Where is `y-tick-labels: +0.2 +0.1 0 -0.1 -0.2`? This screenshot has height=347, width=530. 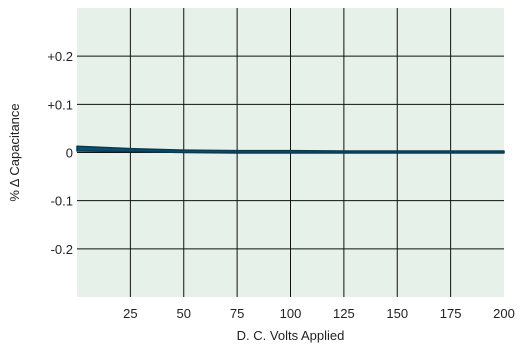 y-tick-labels: +0.2 +0.1 0 -0.1 -0.2 is located at coordinates (60, 153).